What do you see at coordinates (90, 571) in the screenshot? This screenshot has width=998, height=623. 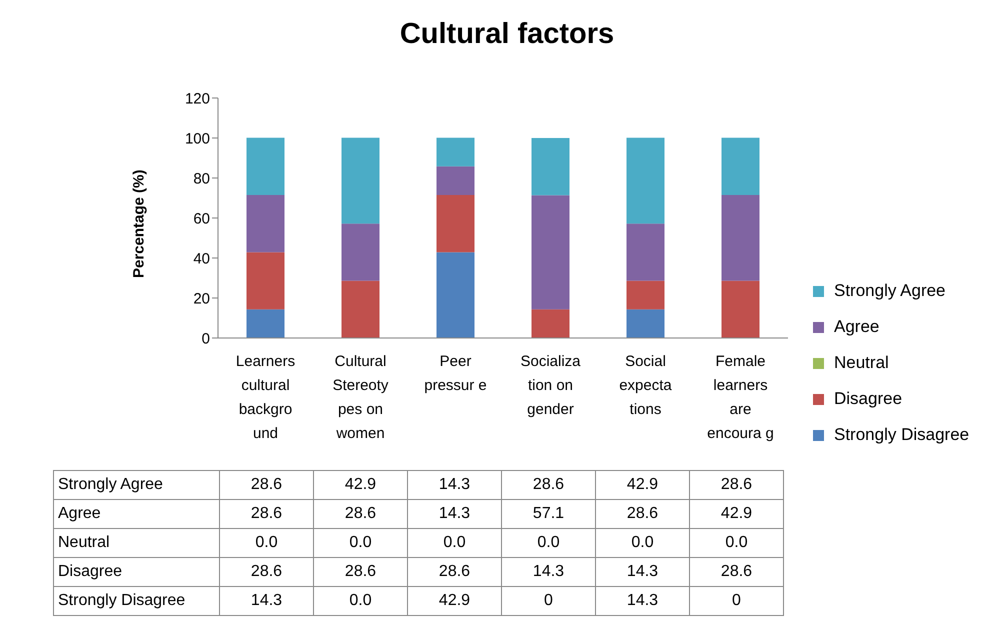 I see `text: Disagree` at bounding box center [90, 571].